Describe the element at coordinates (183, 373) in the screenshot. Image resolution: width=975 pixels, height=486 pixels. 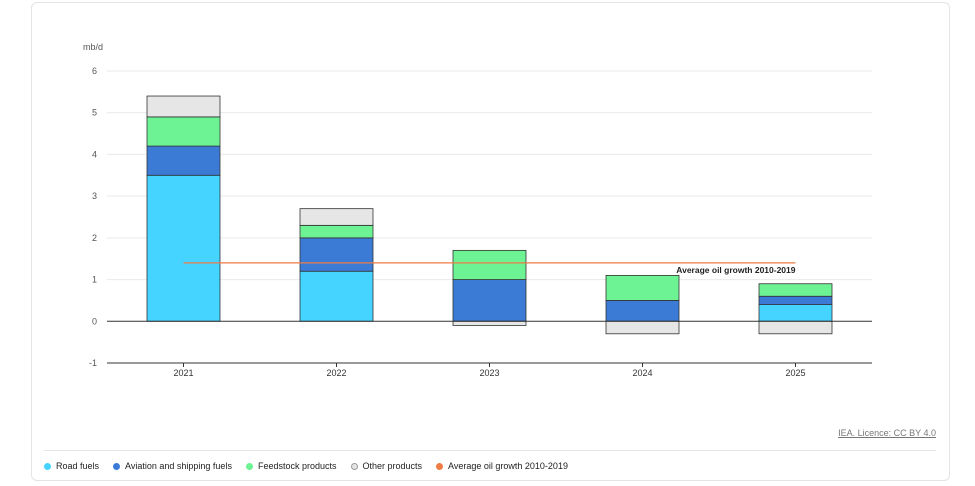
I see `x-tick-label: 2021` at that location.